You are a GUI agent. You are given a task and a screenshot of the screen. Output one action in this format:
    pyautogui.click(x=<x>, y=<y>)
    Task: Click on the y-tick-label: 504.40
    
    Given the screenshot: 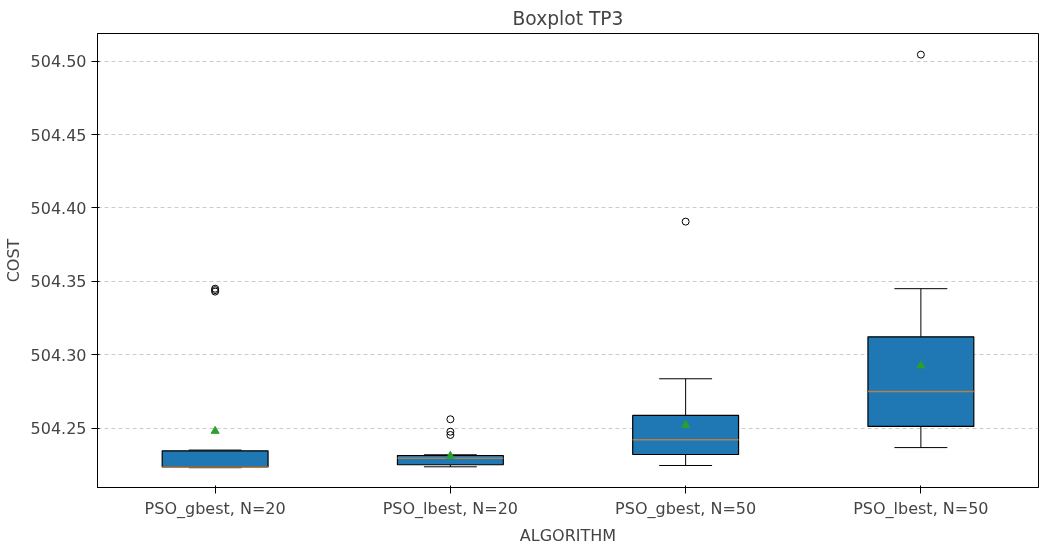 What is the action you would take?
    pyautogui.click(x=58, y=208)
    